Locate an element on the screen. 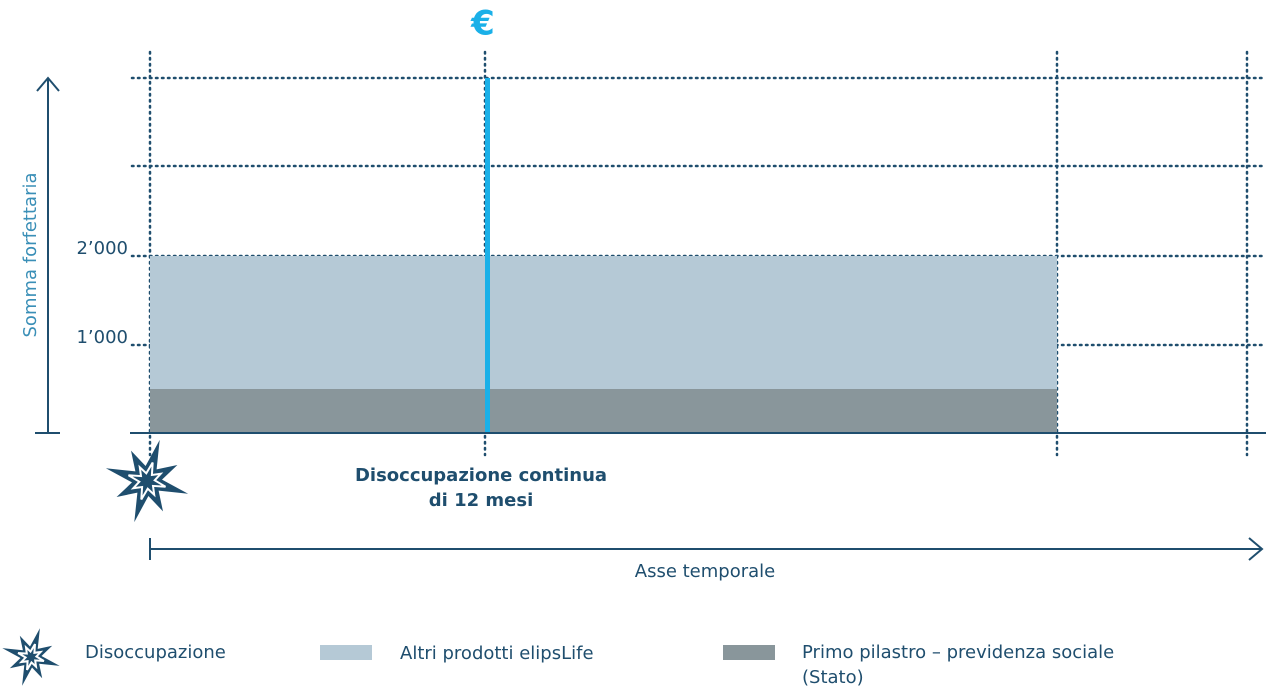 The height and width of the screenshot is (693, 1280). legend-label: Disoccupazione is located at coordinates (155, 652).